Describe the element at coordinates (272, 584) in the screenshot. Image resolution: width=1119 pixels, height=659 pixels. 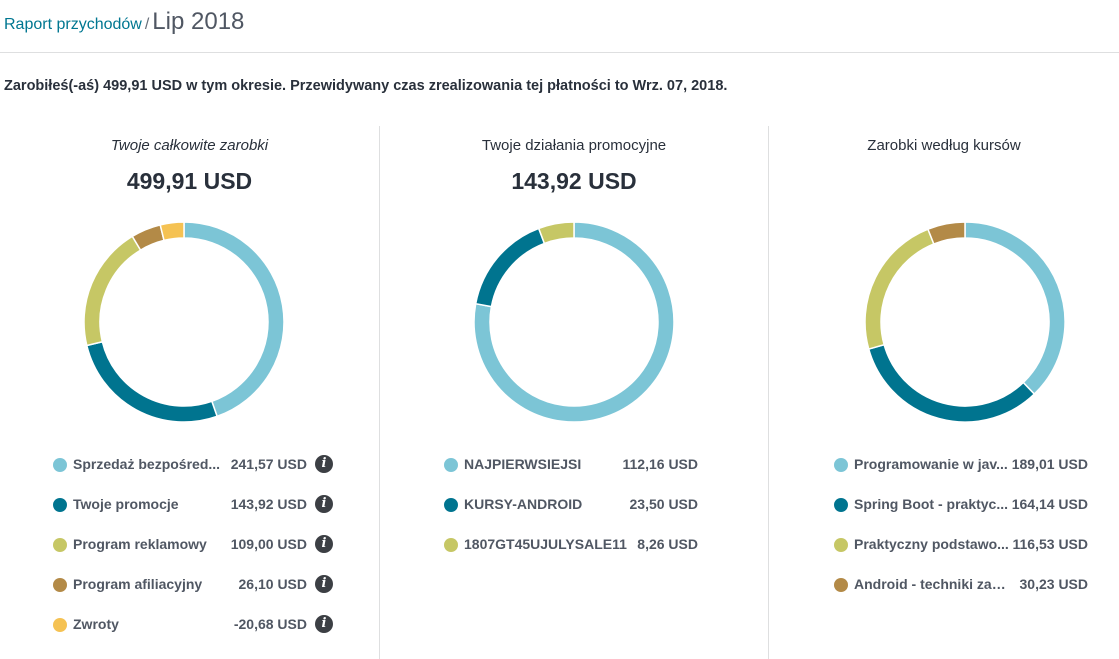
I see `legend-value: 26,10 USD` at that location.